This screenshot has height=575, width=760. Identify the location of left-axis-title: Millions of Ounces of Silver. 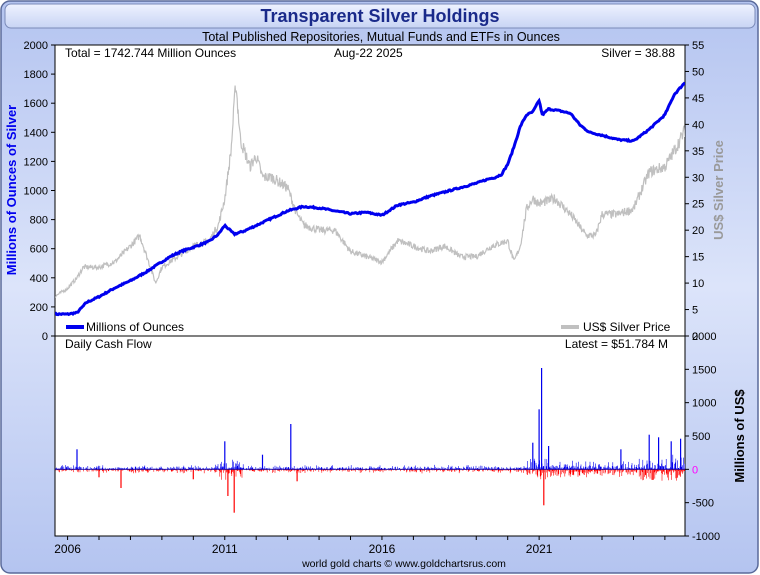
(11, 190).